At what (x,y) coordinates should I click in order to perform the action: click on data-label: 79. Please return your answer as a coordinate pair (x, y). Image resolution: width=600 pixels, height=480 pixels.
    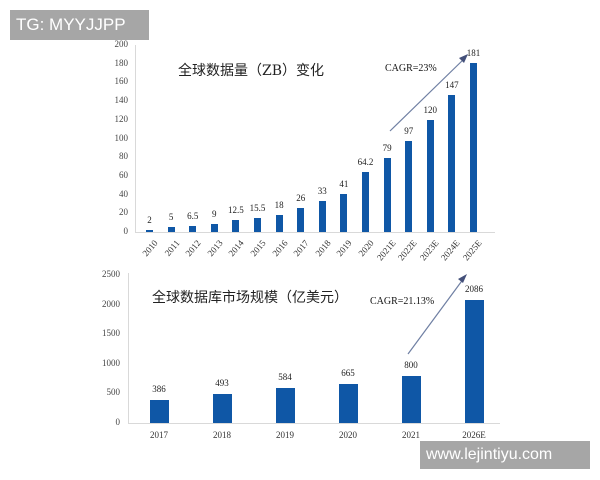
    Looking at the image, I should click on (387, 148).